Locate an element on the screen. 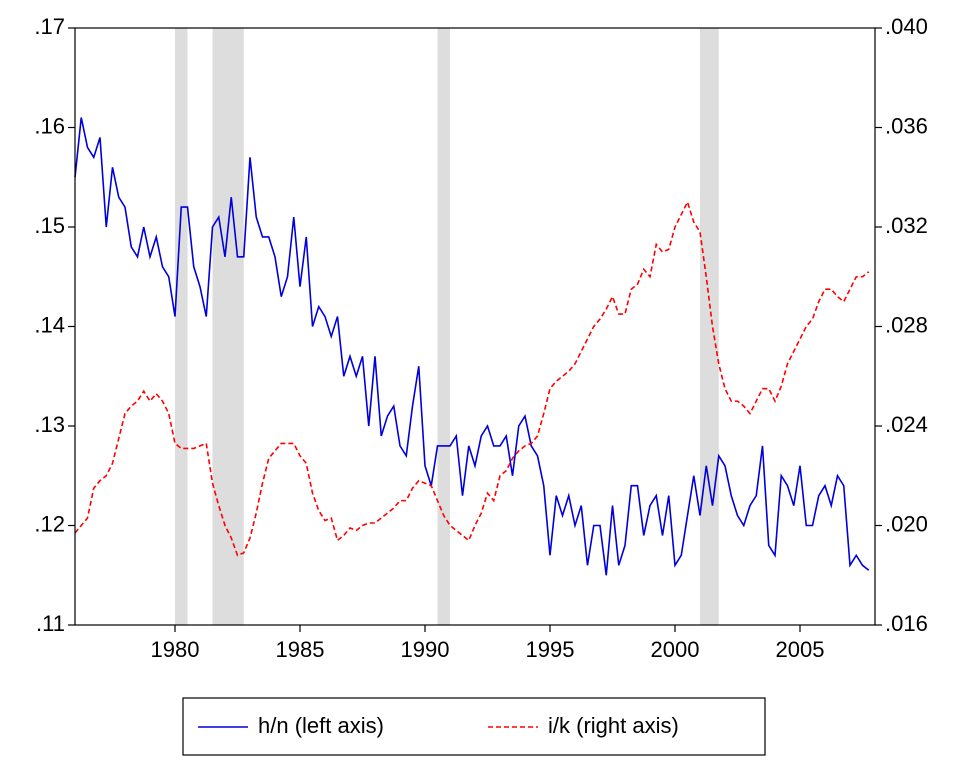  x-tick-label: 1980 is located at coordinates (175, 649).